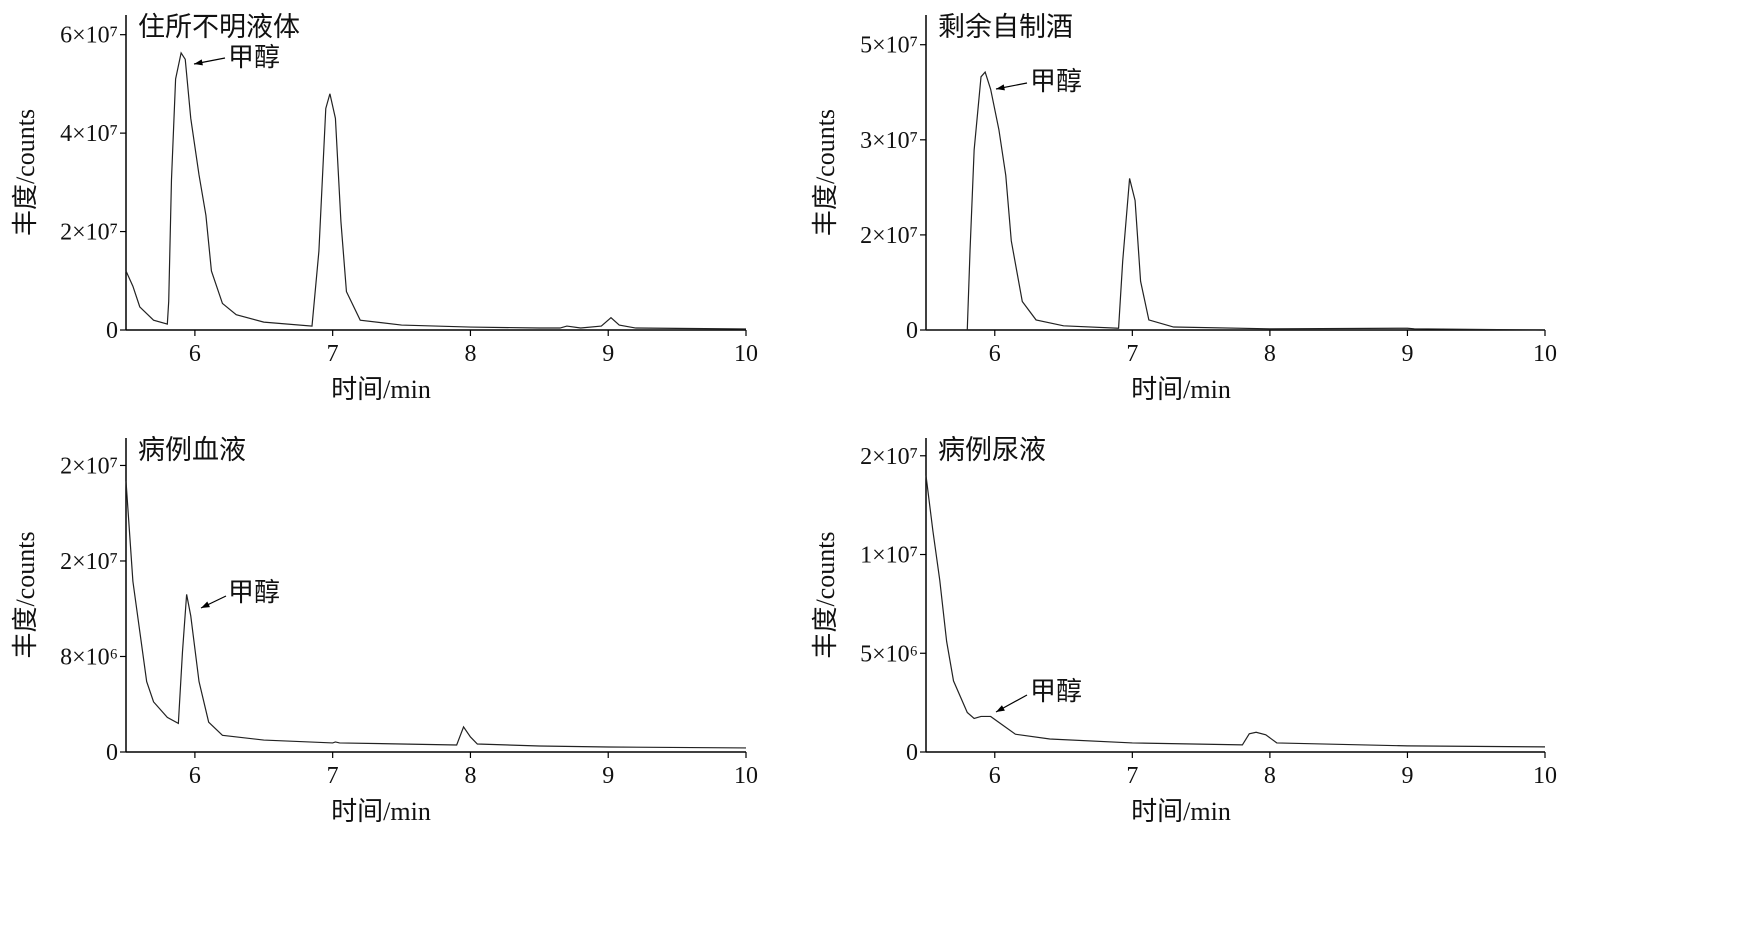 Image resolution: width=1757 pixels, height=934 pixels. I want to click on panel-title: 住所不明液体, so click(219, 27).